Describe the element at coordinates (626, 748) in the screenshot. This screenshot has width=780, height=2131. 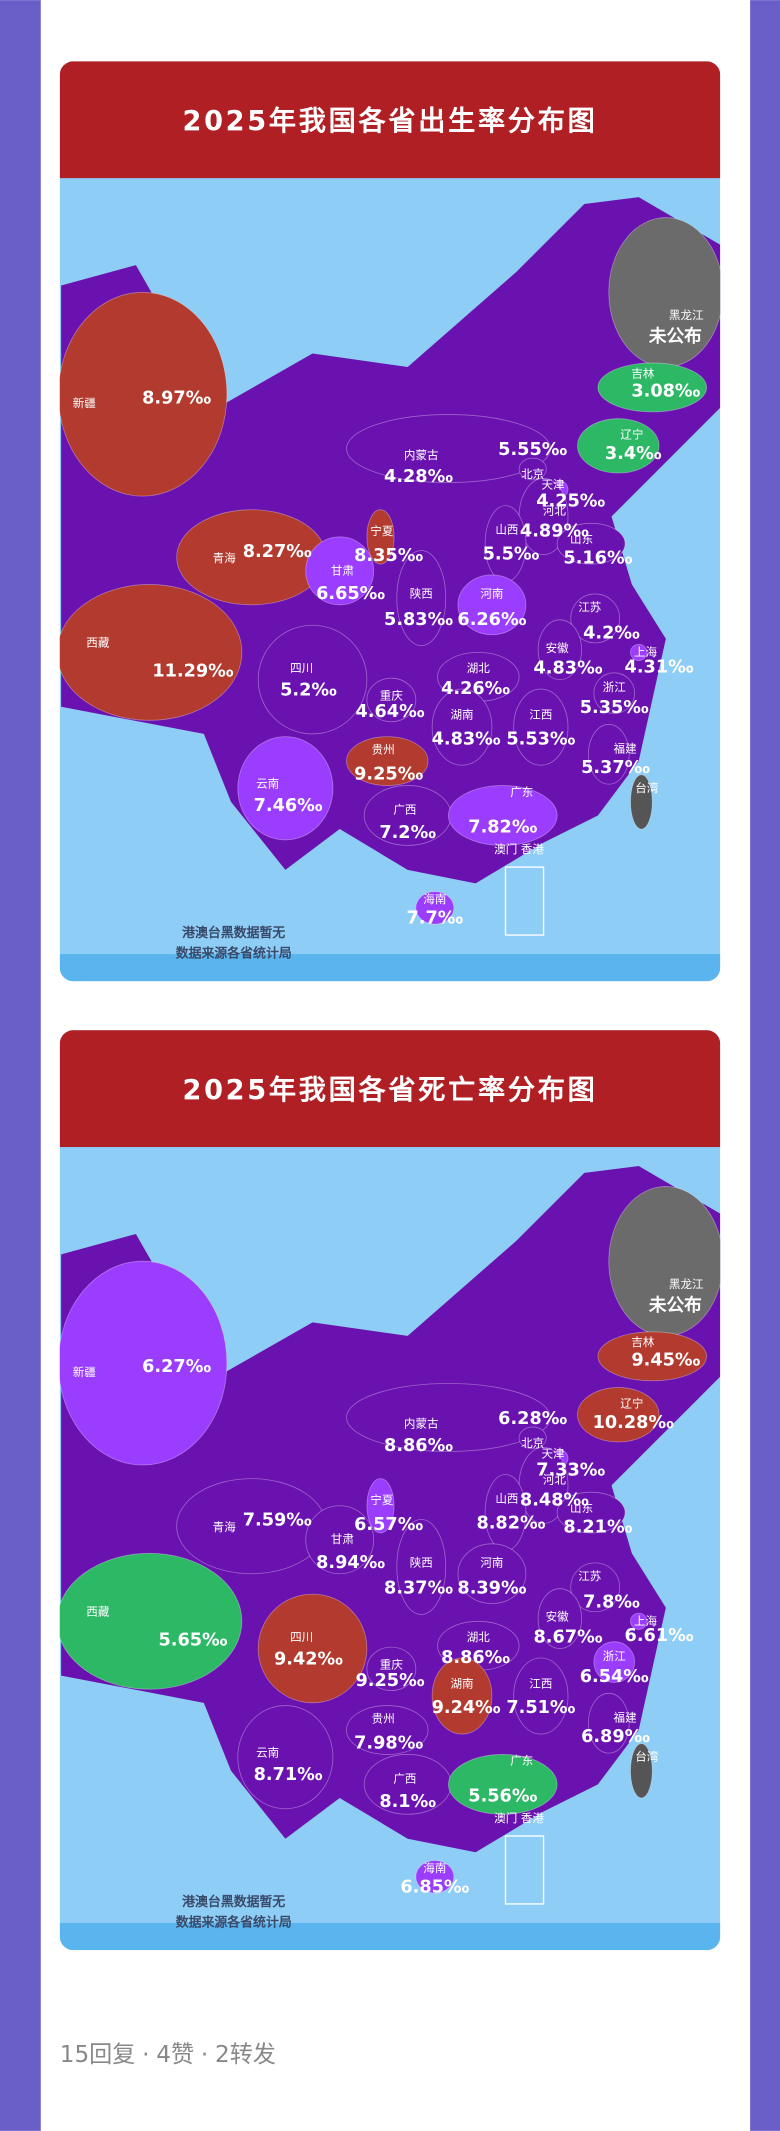
I see `region-name: 福建` at that location.